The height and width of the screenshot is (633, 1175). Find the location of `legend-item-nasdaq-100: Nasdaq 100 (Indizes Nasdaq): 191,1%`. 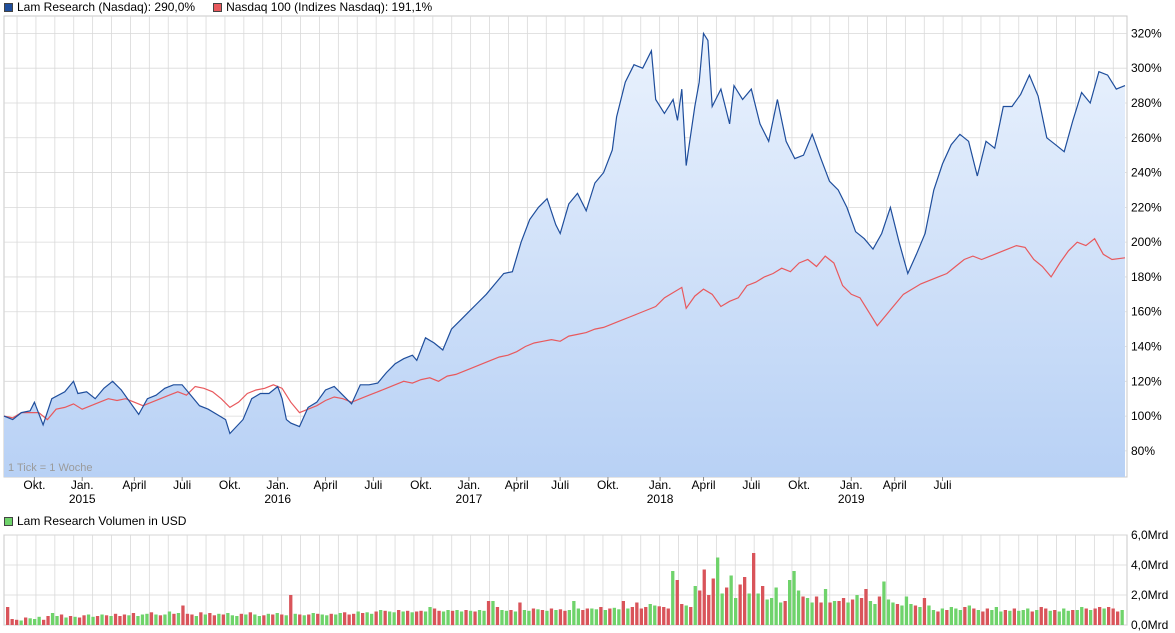

legend-item-nasdaq-100: Nasdaq 100 (Indizes Nasdaq): 191,1% is located at coordinates (322, 7).